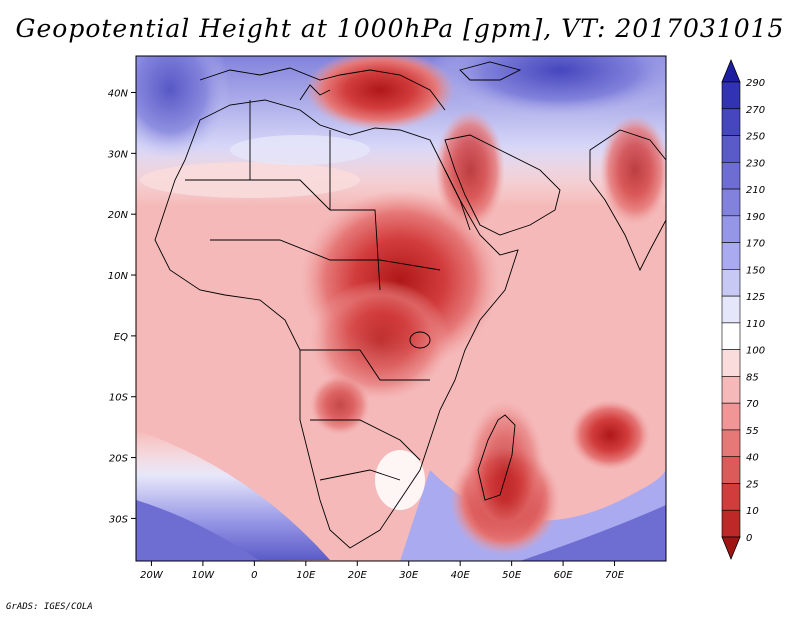 Image resolution: width=800 pixels, height=618 pixels. Describe the element at coordinates (752, 484) in the screenshot. I see `colorbar-label: 25` at that location.